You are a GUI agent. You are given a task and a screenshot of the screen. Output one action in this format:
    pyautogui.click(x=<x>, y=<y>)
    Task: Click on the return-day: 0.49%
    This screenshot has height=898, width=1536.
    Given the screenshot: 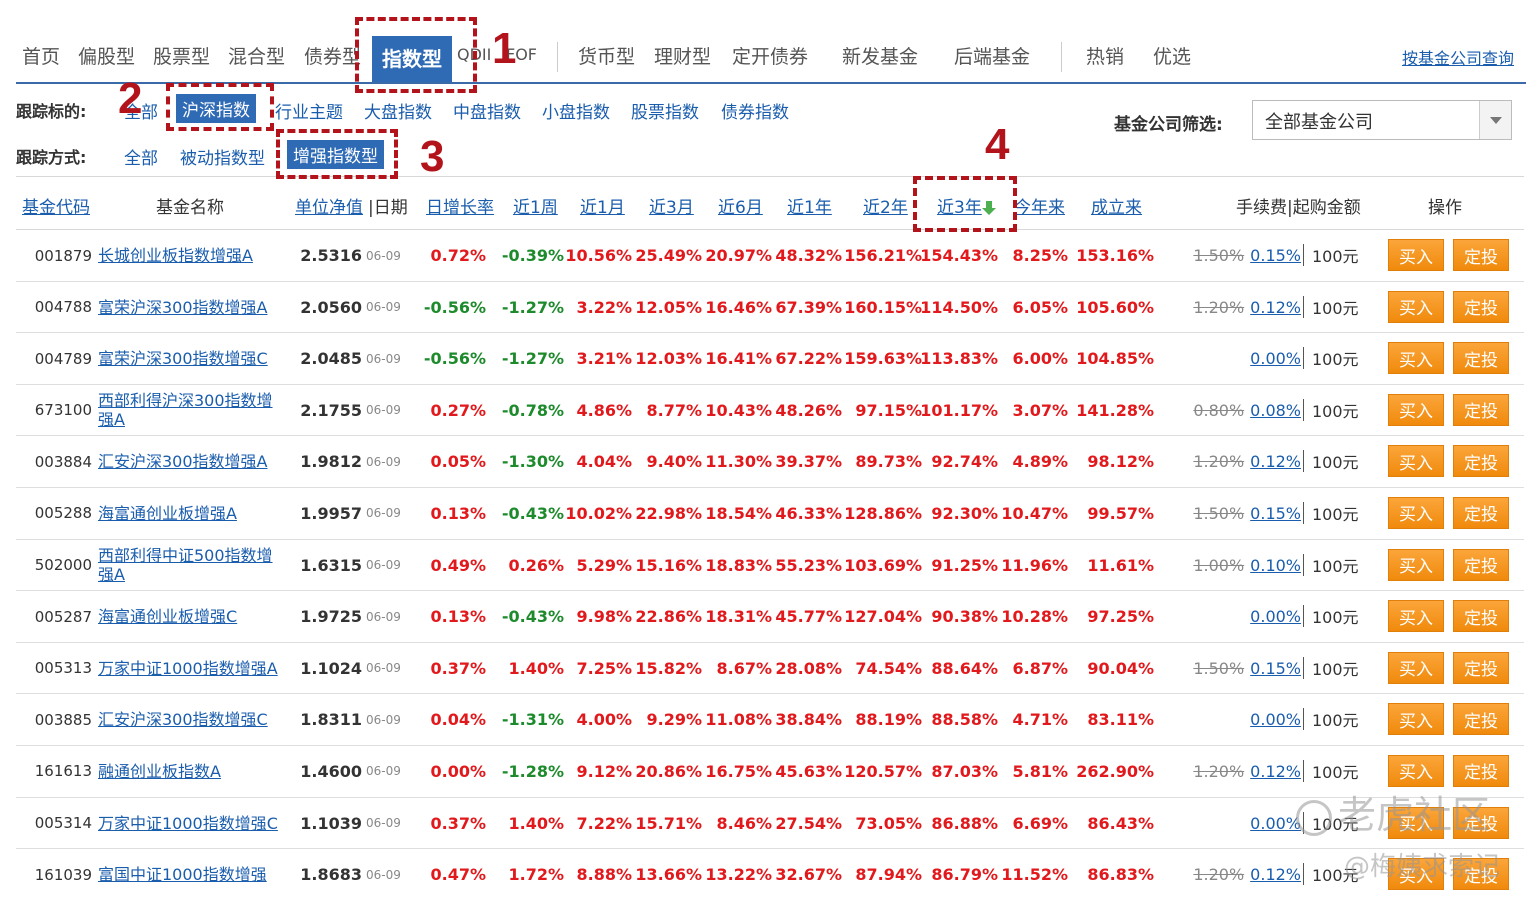 What is the action you would take?
    pyautogui.click(x=458, y=565)
    